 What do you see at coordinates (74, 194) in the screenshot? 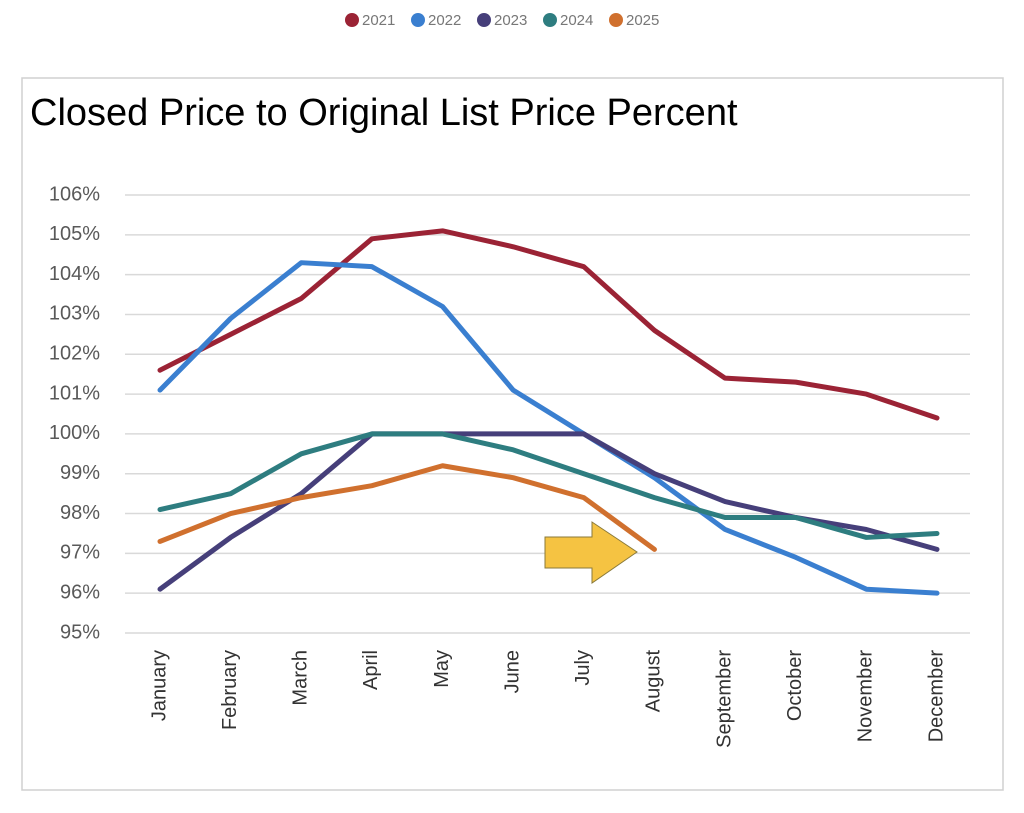
I see `y-tick-label: 106%` at bounding box center [74, 194].